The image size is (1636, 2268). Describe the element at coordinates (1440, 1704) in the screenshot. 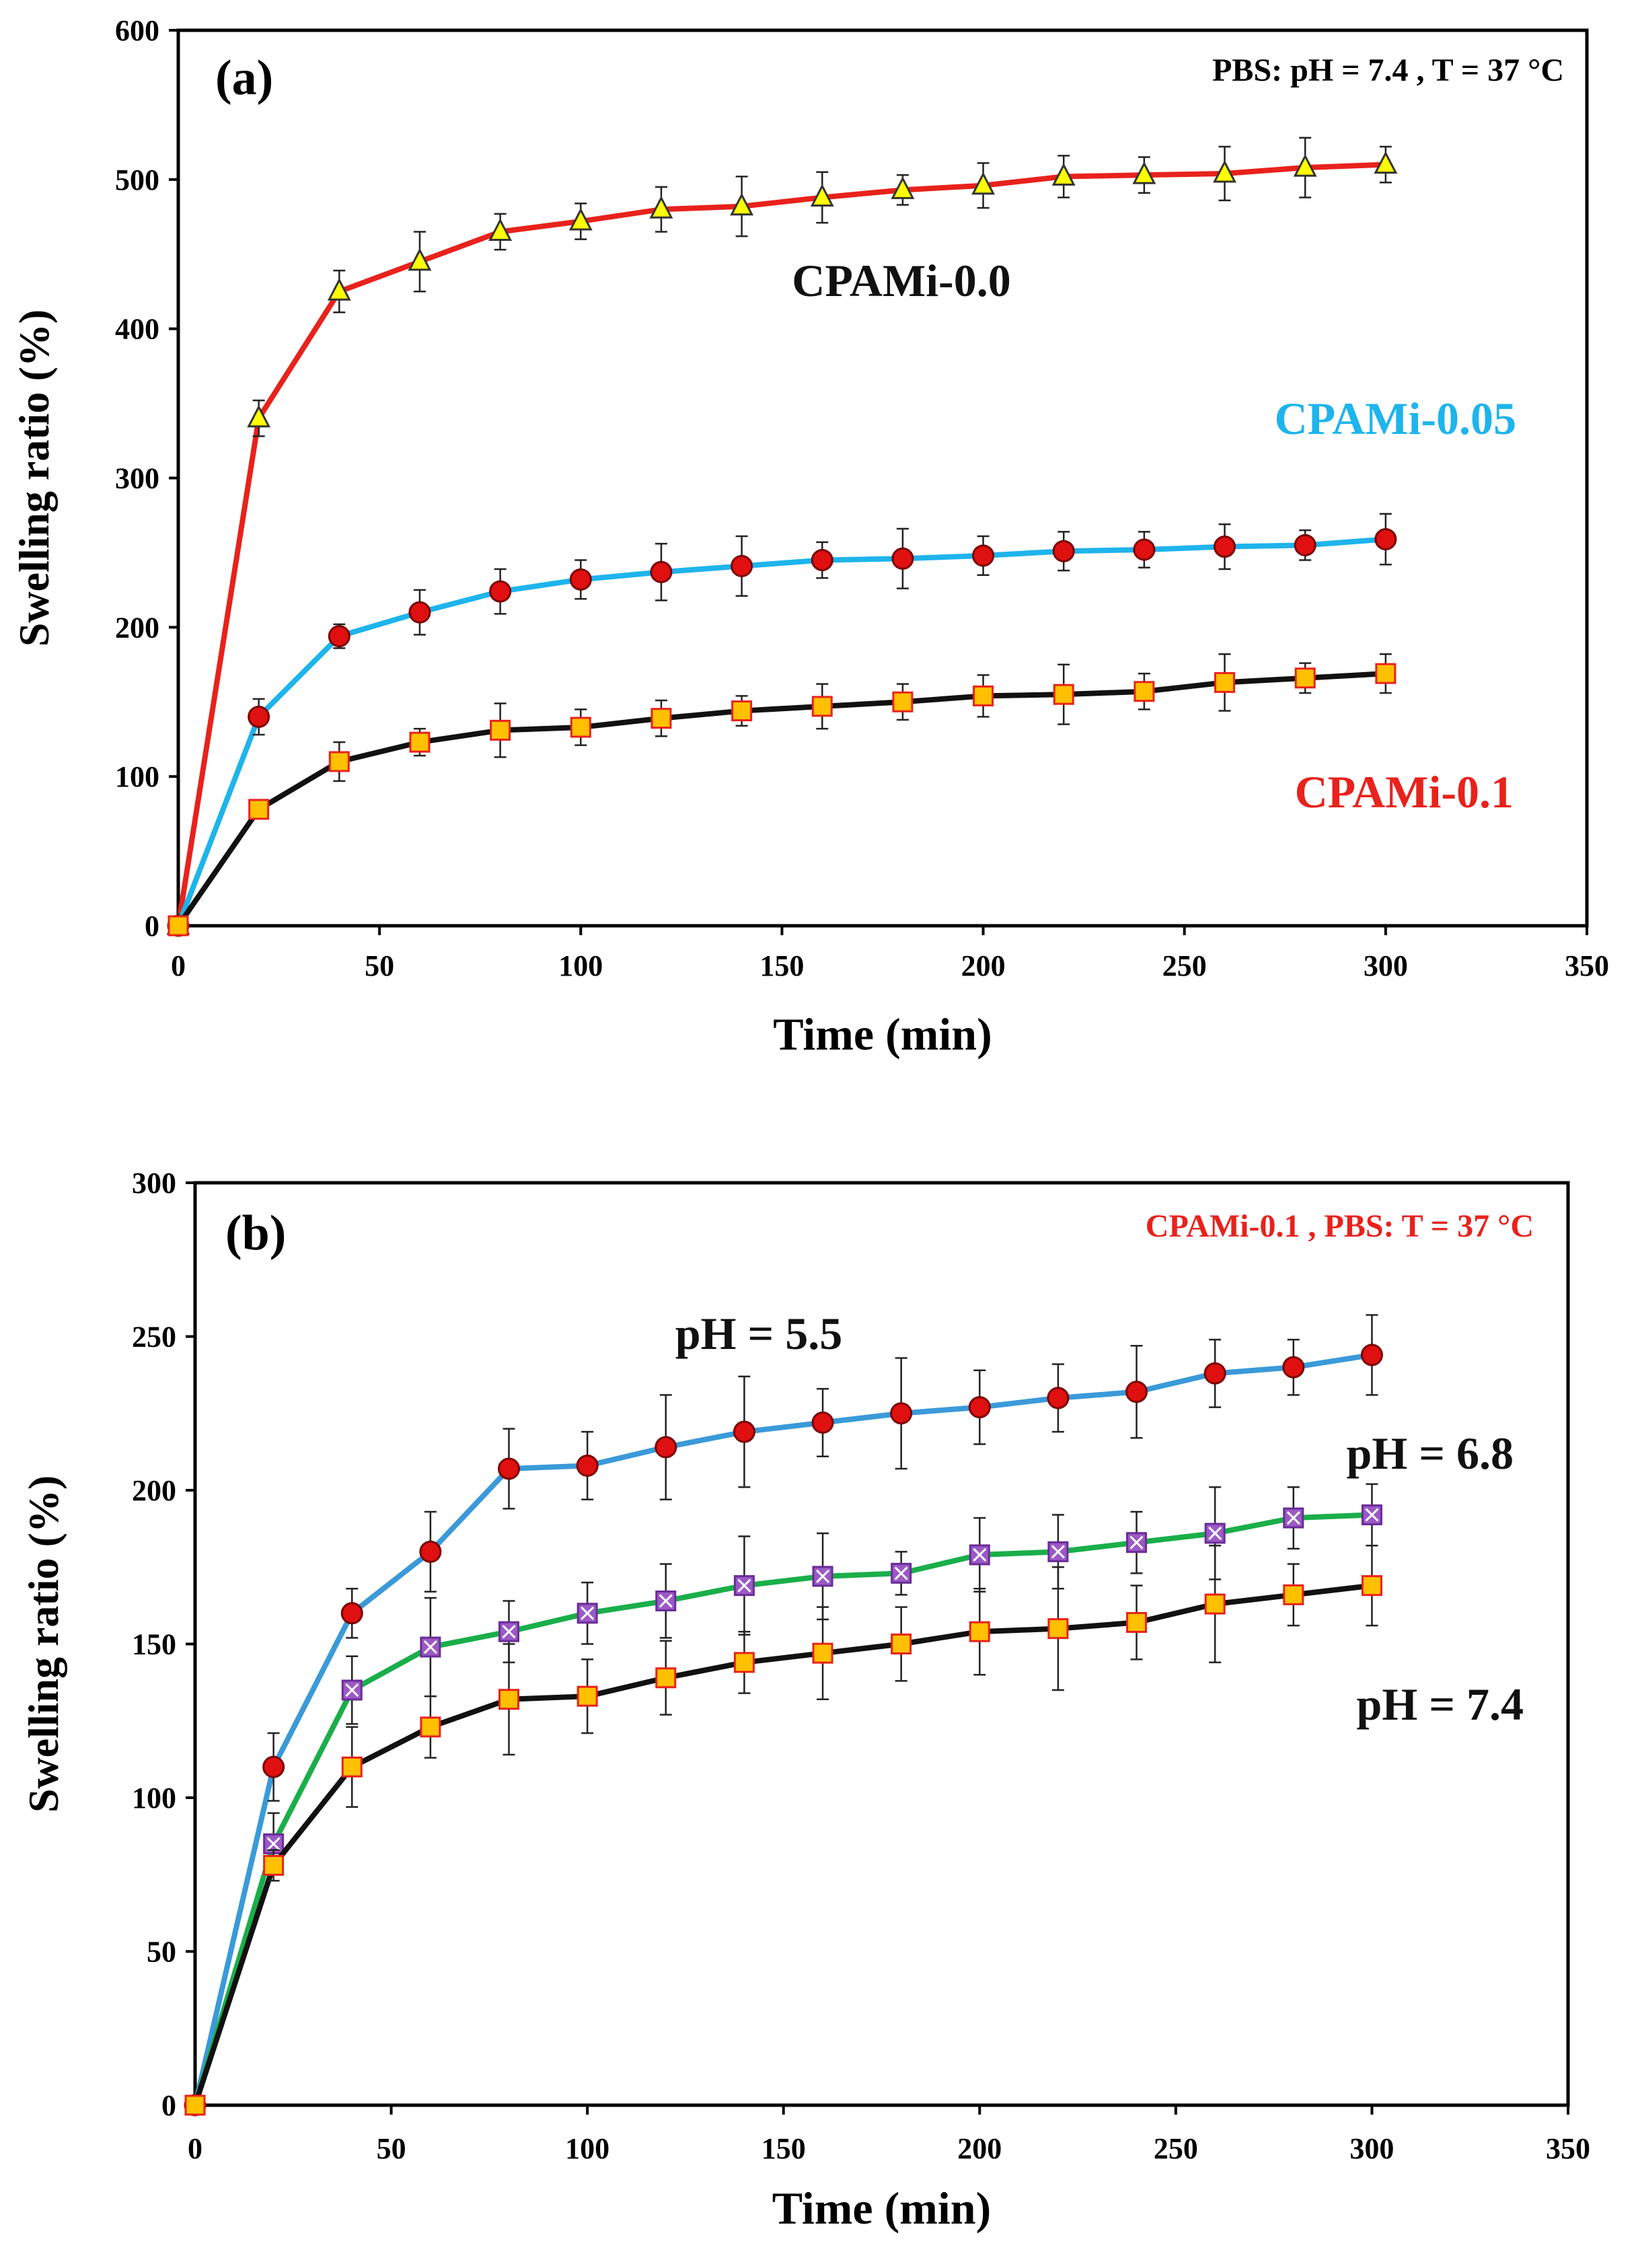

I see `series-label: pH = 7.4` at that location.